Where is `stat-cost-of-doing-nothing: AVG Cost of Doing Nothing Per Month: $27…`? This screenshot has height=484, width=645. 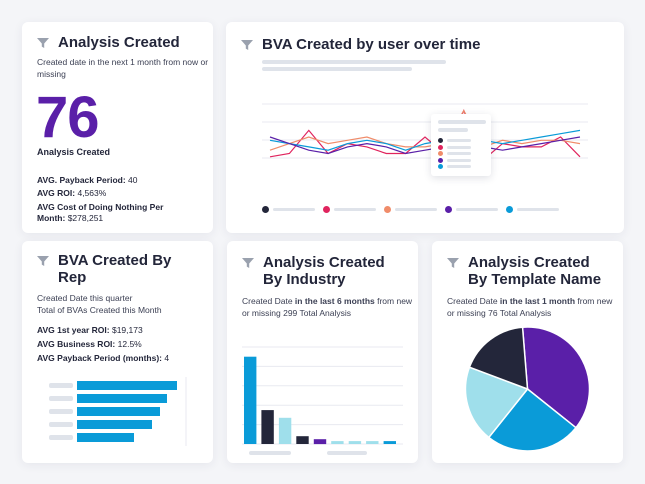 stat-cost-of-doing-nothing: AVG Cost of Doing Nothing Per Month: $27… is located at coordinates (100, 212).